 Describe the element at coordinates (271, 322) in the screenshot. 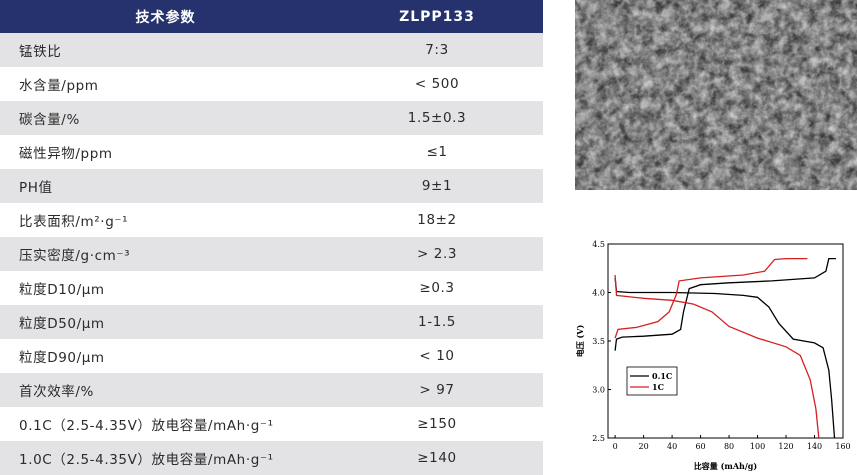

I see `spec-row: 粒度D50/μm 1-1.5` at that location.